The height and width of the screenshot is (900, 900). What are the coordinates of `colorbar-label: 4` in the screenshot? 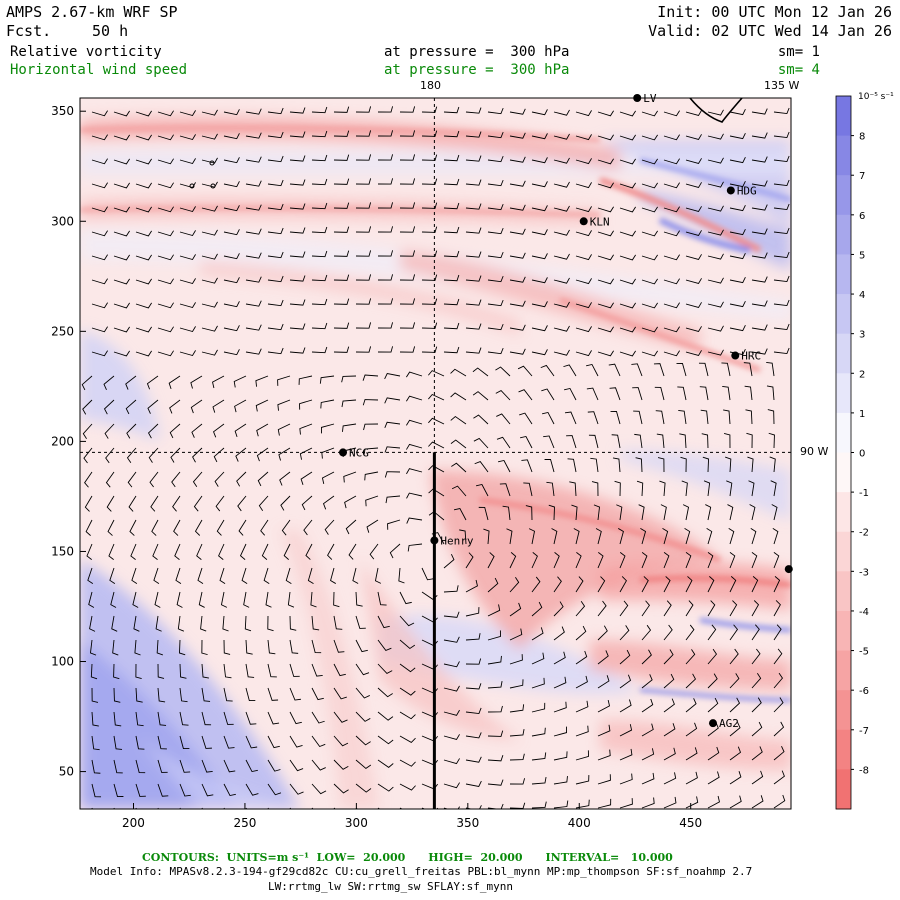 It's located at (862, 295).